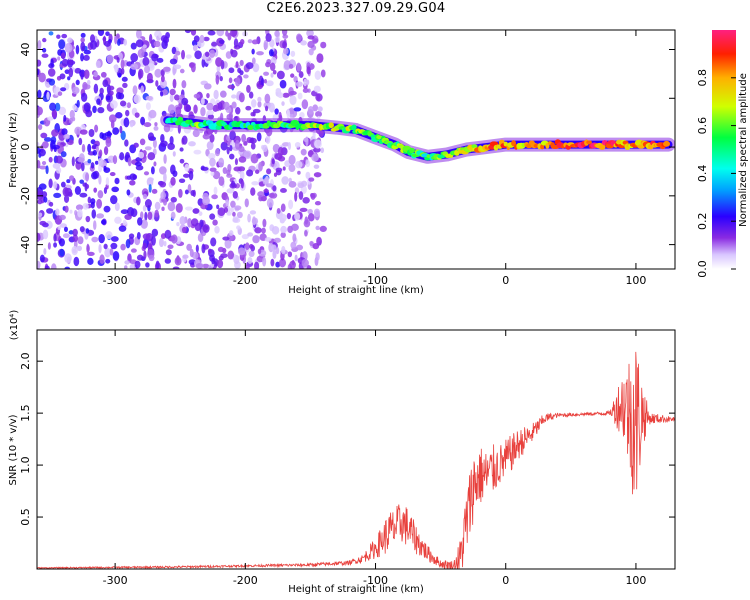 Image resolution: width=750 pixels, height=600 pixels. Describe the element at coordinates (356, 290) in the screenshot. I see `top-x-axis-label: Height of straight line (km)` at that location.